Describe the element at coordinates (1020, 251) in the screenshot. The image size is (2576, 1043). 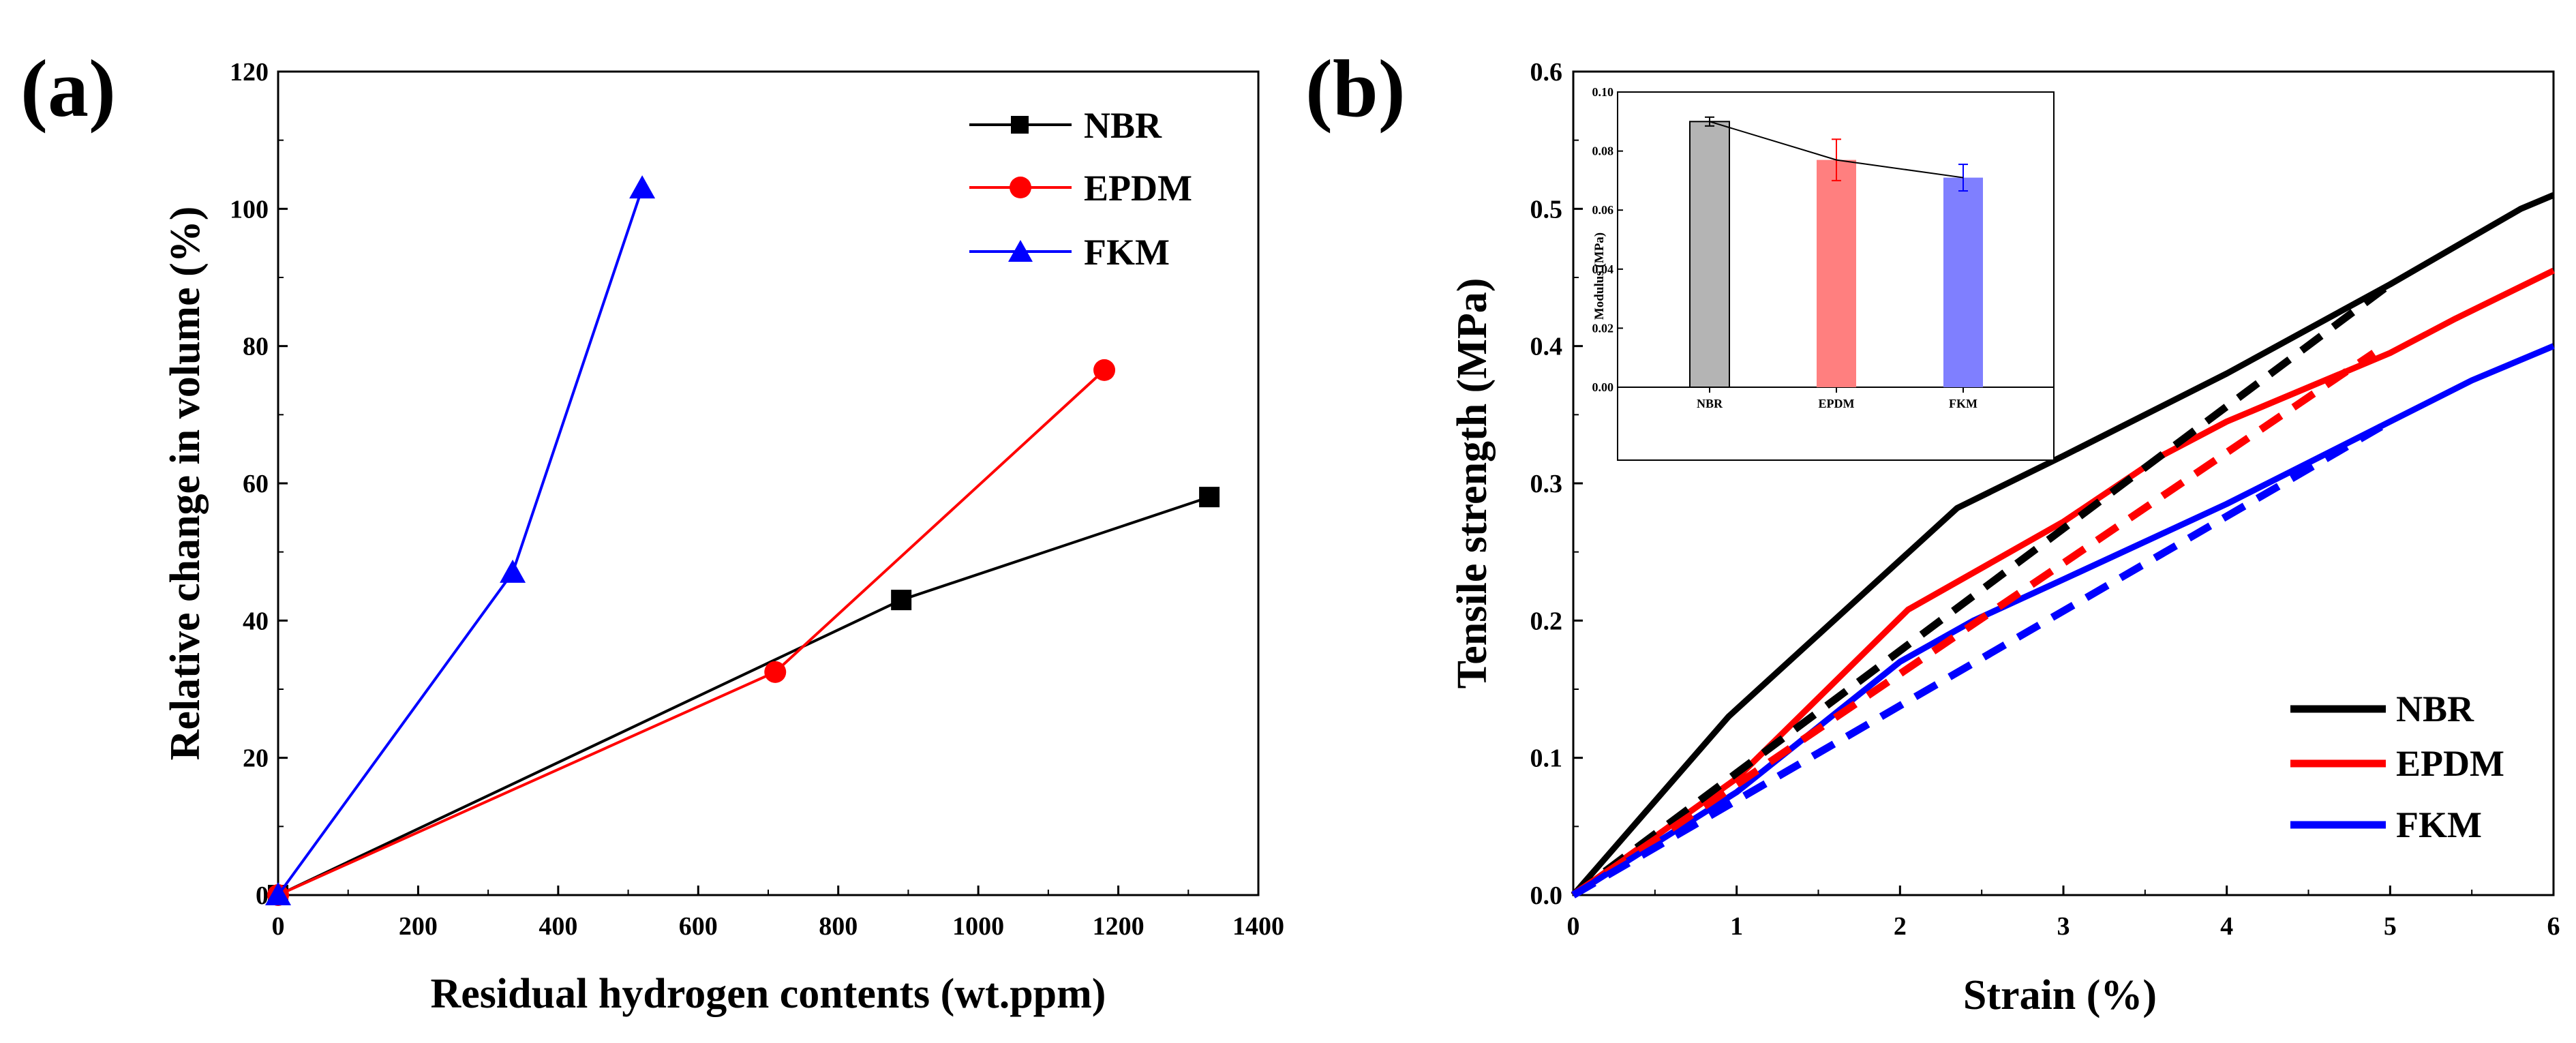
I see `legend-fkm-marker` at that location.